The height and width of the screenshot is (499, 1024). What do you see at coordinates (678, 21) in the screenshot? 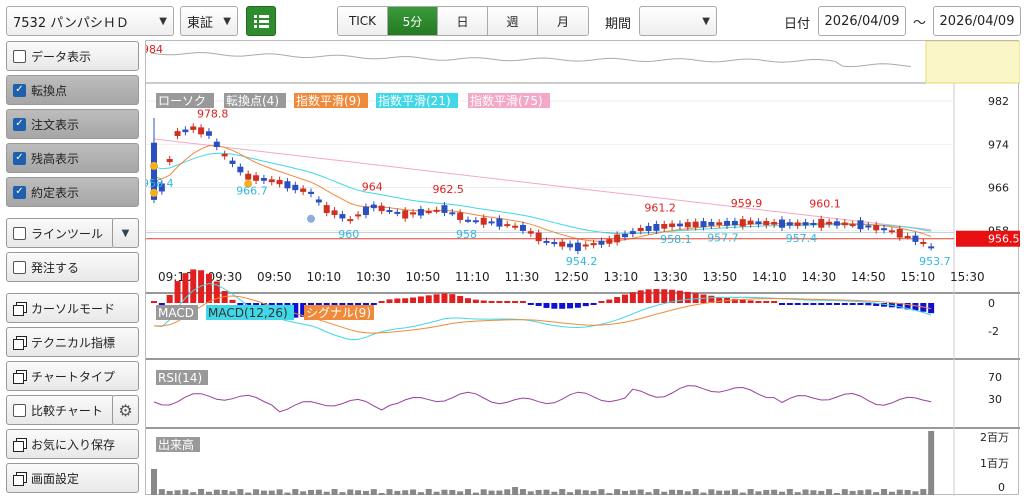
I see `period-select: ▼` at bounding box center [678, 21].